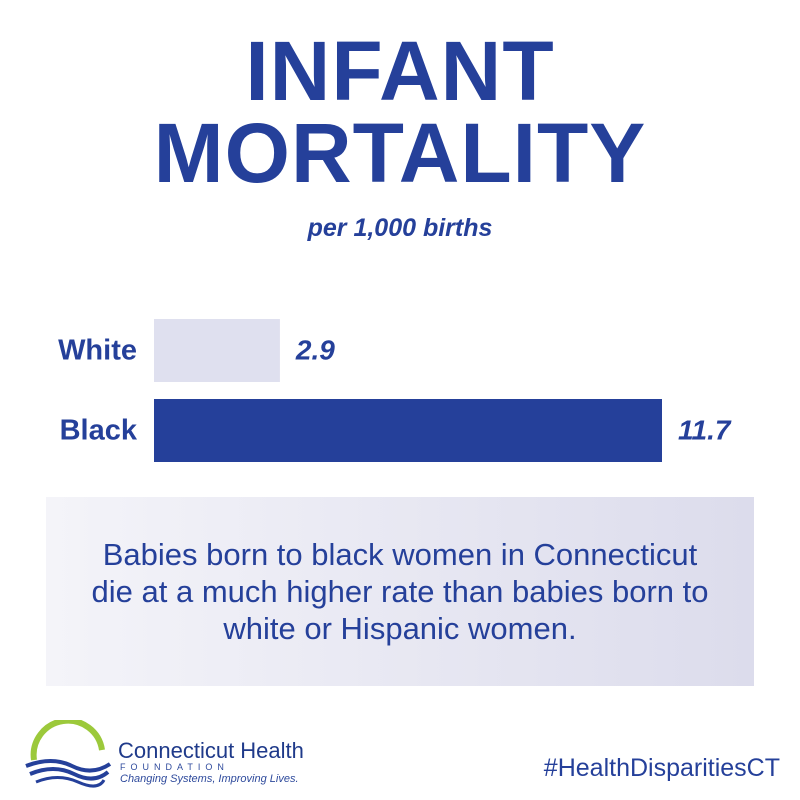 The image size is (800, 800). Describe the element at coordinates (174, 767) in the screenshot. I see `logo-sub: FOUNDATION` at that location.